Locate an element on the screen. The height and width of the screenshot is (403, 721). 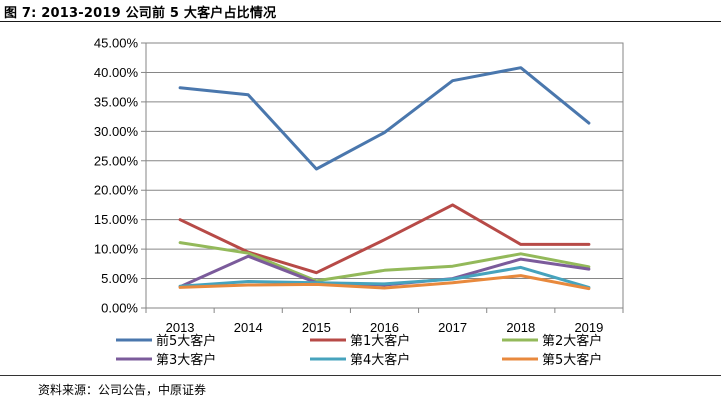
legend-label: 第1大客户 is located at coordinates (380, 341).